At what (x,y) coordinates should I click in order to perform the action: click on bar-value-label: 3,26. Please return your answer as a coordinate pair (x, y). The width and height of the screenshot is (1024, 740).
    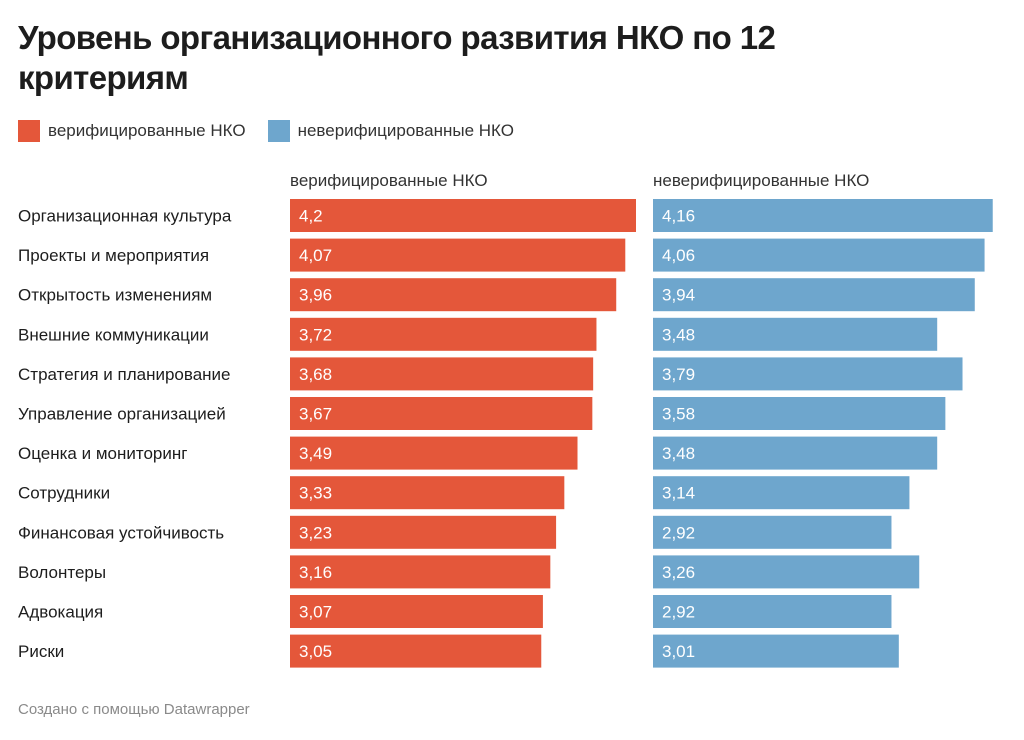
    Looking at the image, I should click on (678, 572).